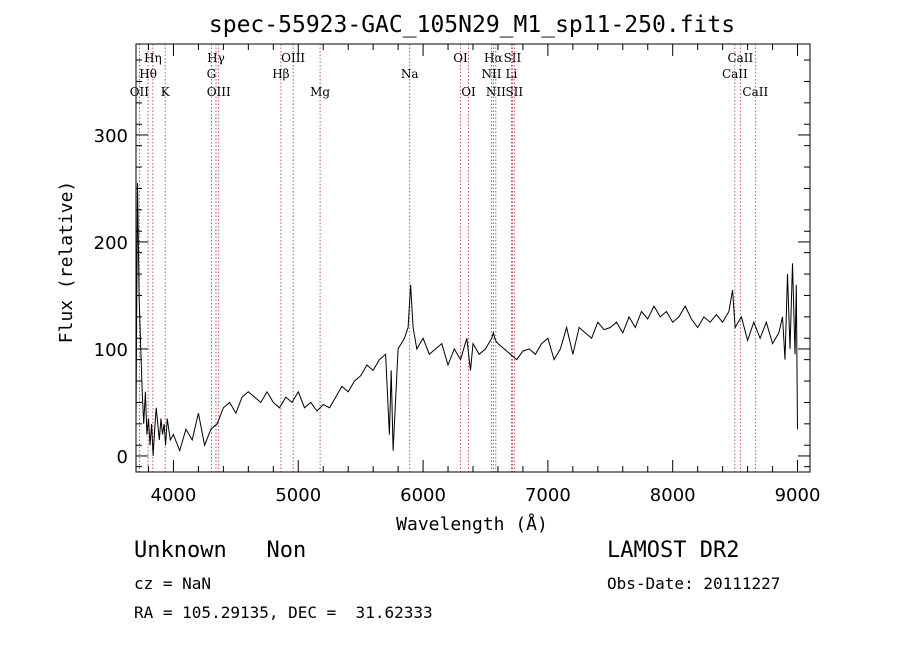 This screenshot has width=900, height=649. I want to click on y-tick-label: 100, so click(111, 350).